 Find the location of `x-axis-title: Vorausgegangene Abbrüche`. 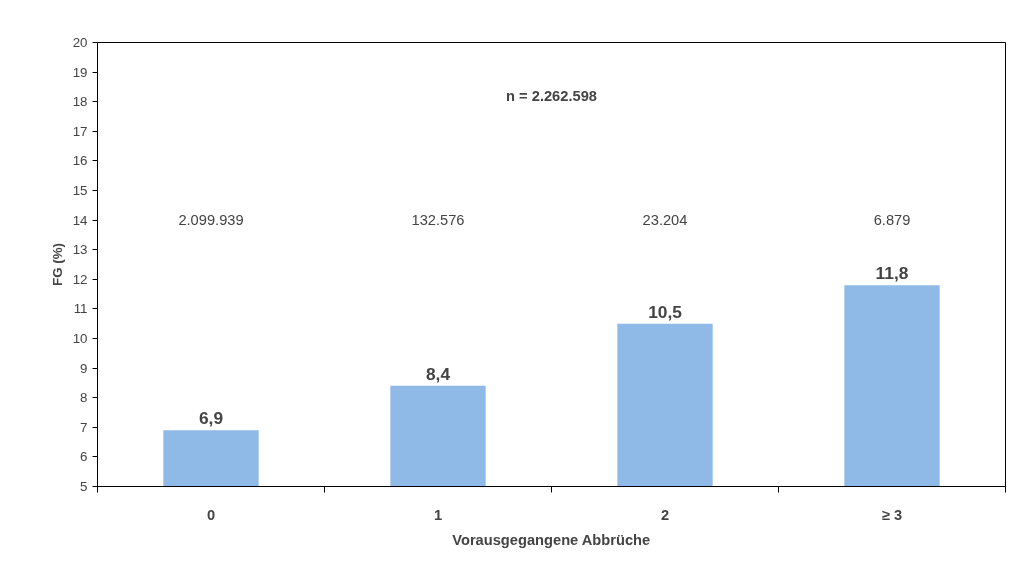

x-axis-title: Vorausgegangene Abbrüche is located at coordinates (551, 539).